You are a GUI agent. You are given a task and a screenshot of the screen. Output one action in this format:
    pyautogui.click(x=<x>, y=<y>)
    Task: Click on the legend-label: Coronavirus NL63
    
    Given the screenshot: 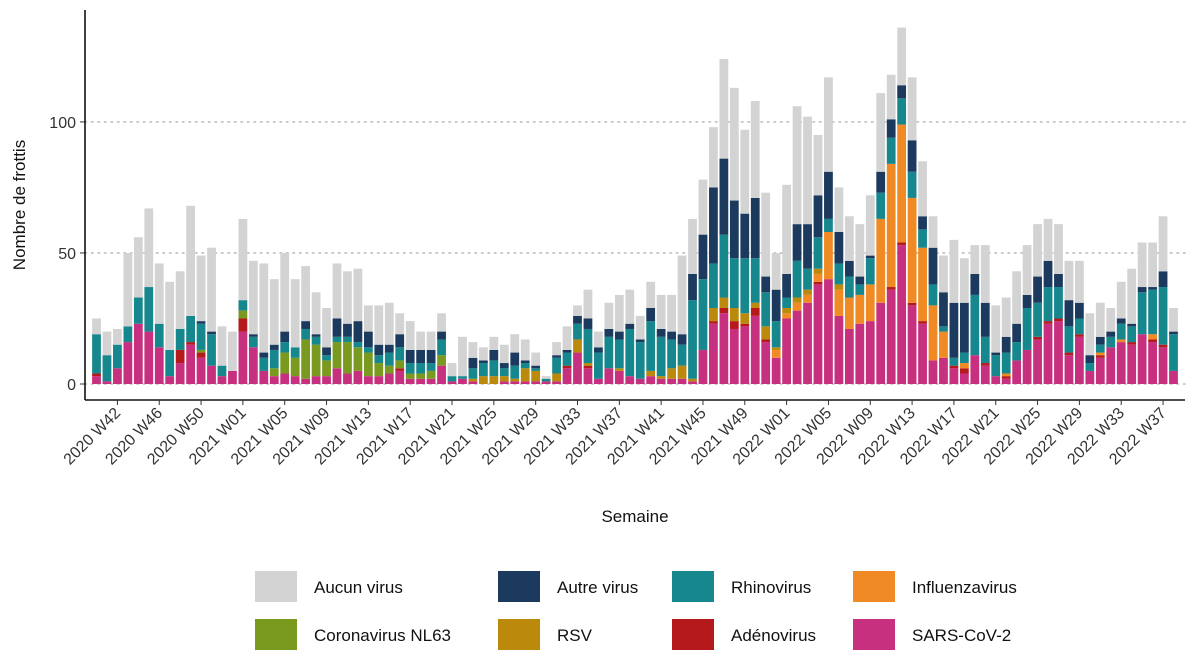 What is the action you would take?
    pyautogui.click(x=382, y=635)
    